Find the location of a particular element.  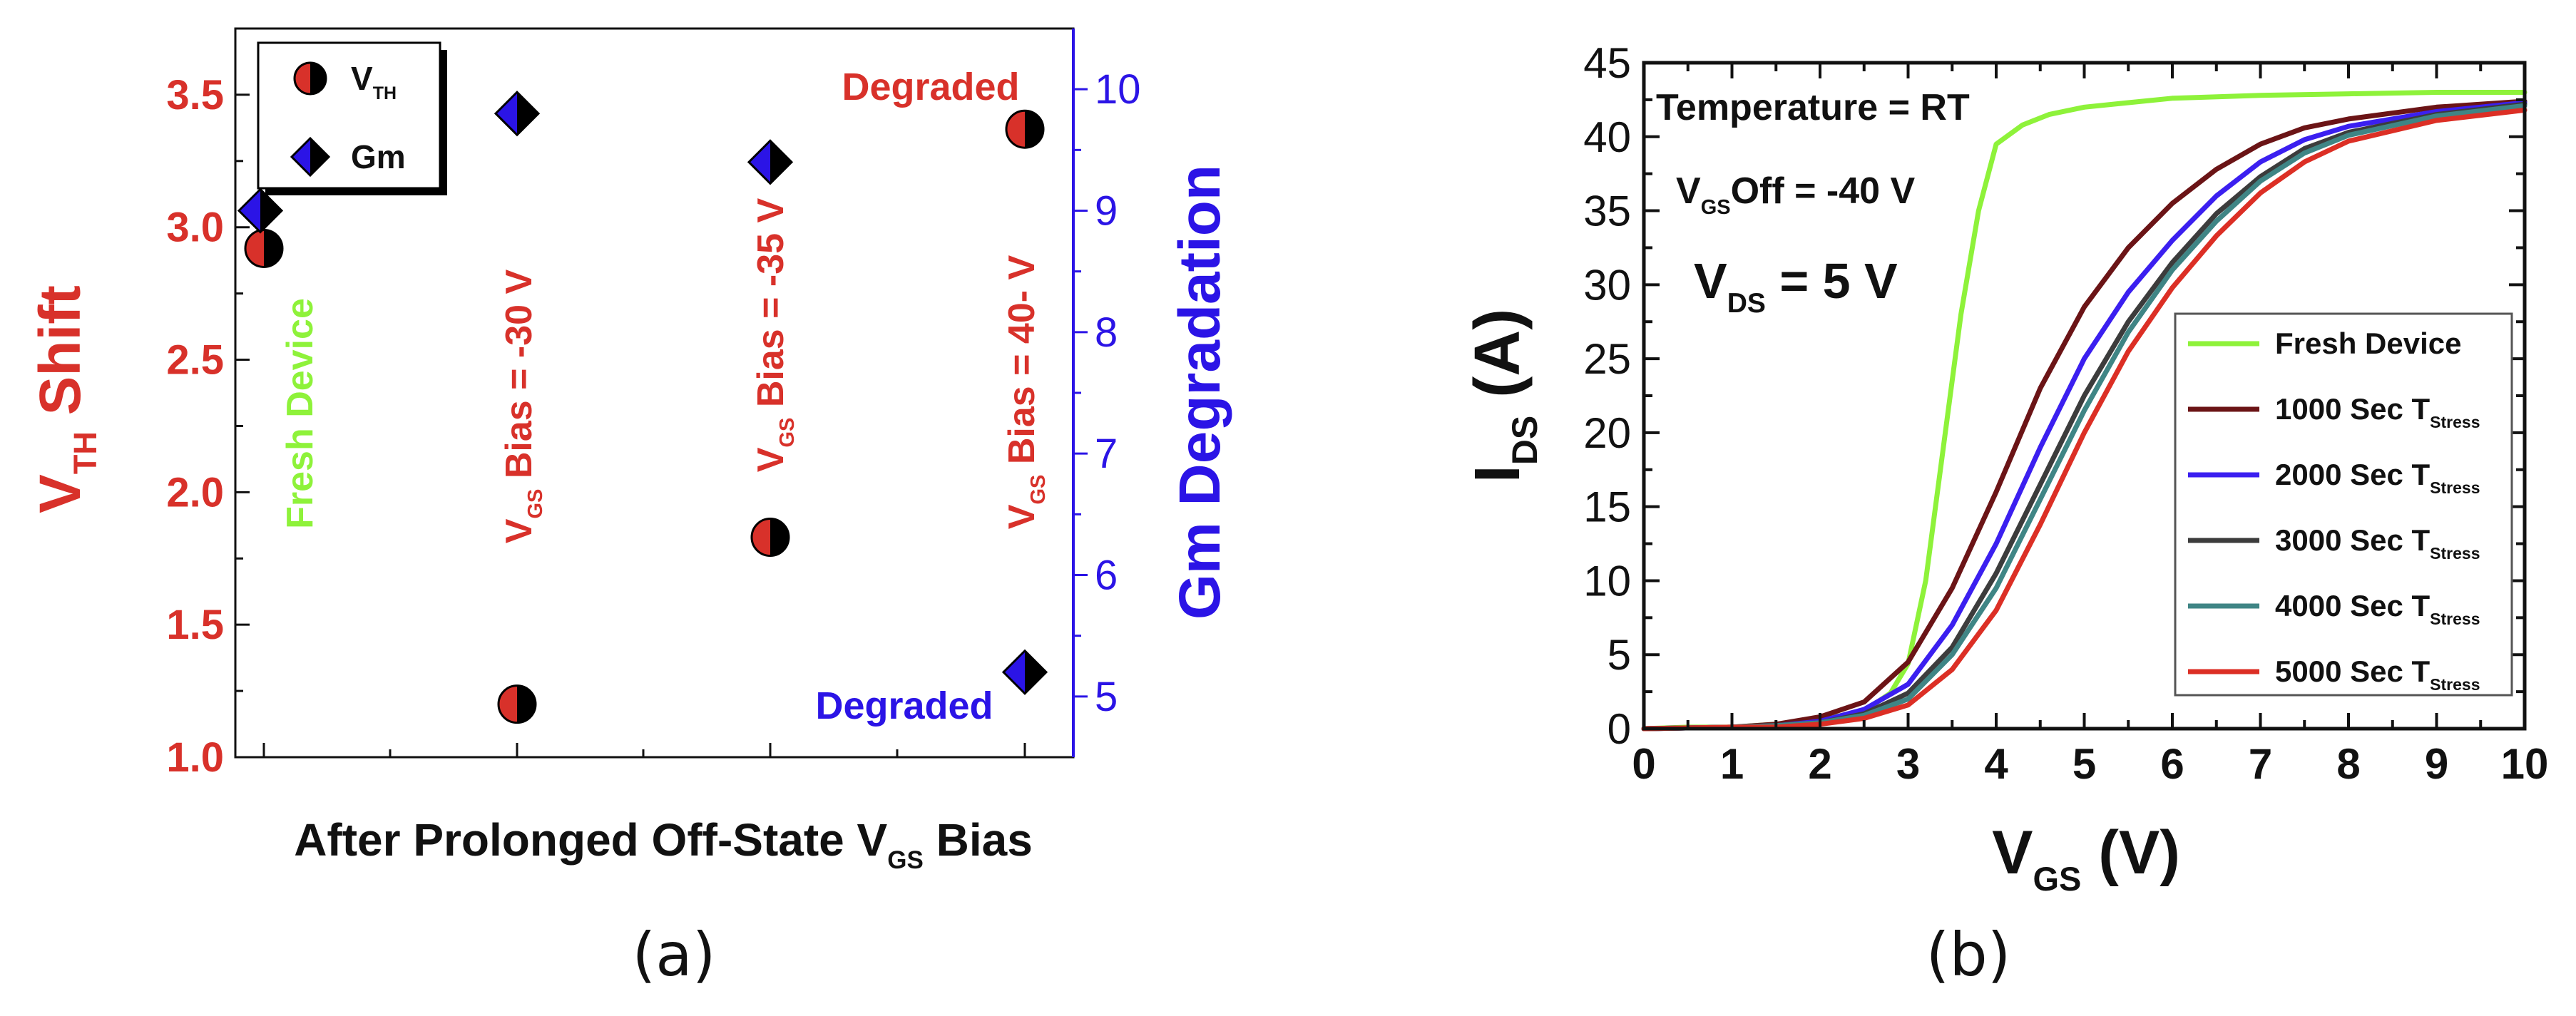

legend-label-gm: Gm is located at coordinates (378, 156).